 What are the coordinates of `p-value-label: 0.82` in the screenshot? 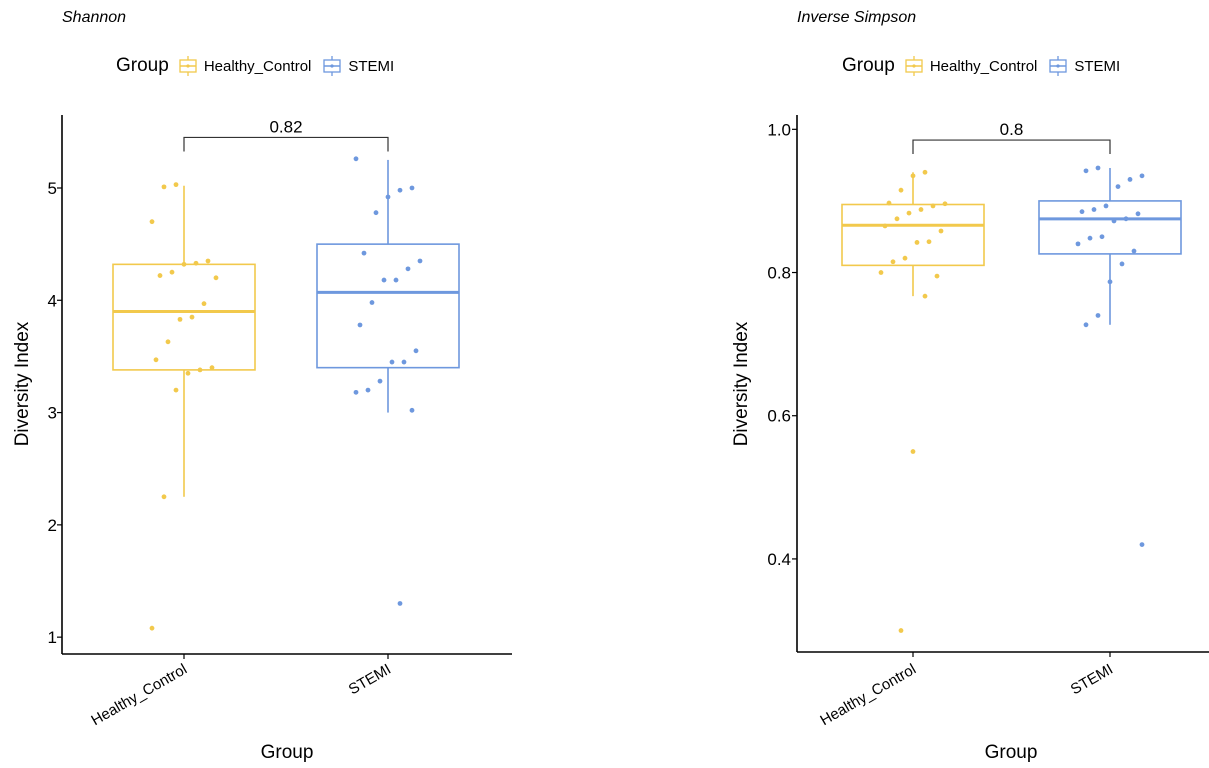 It's located at (285, 126).